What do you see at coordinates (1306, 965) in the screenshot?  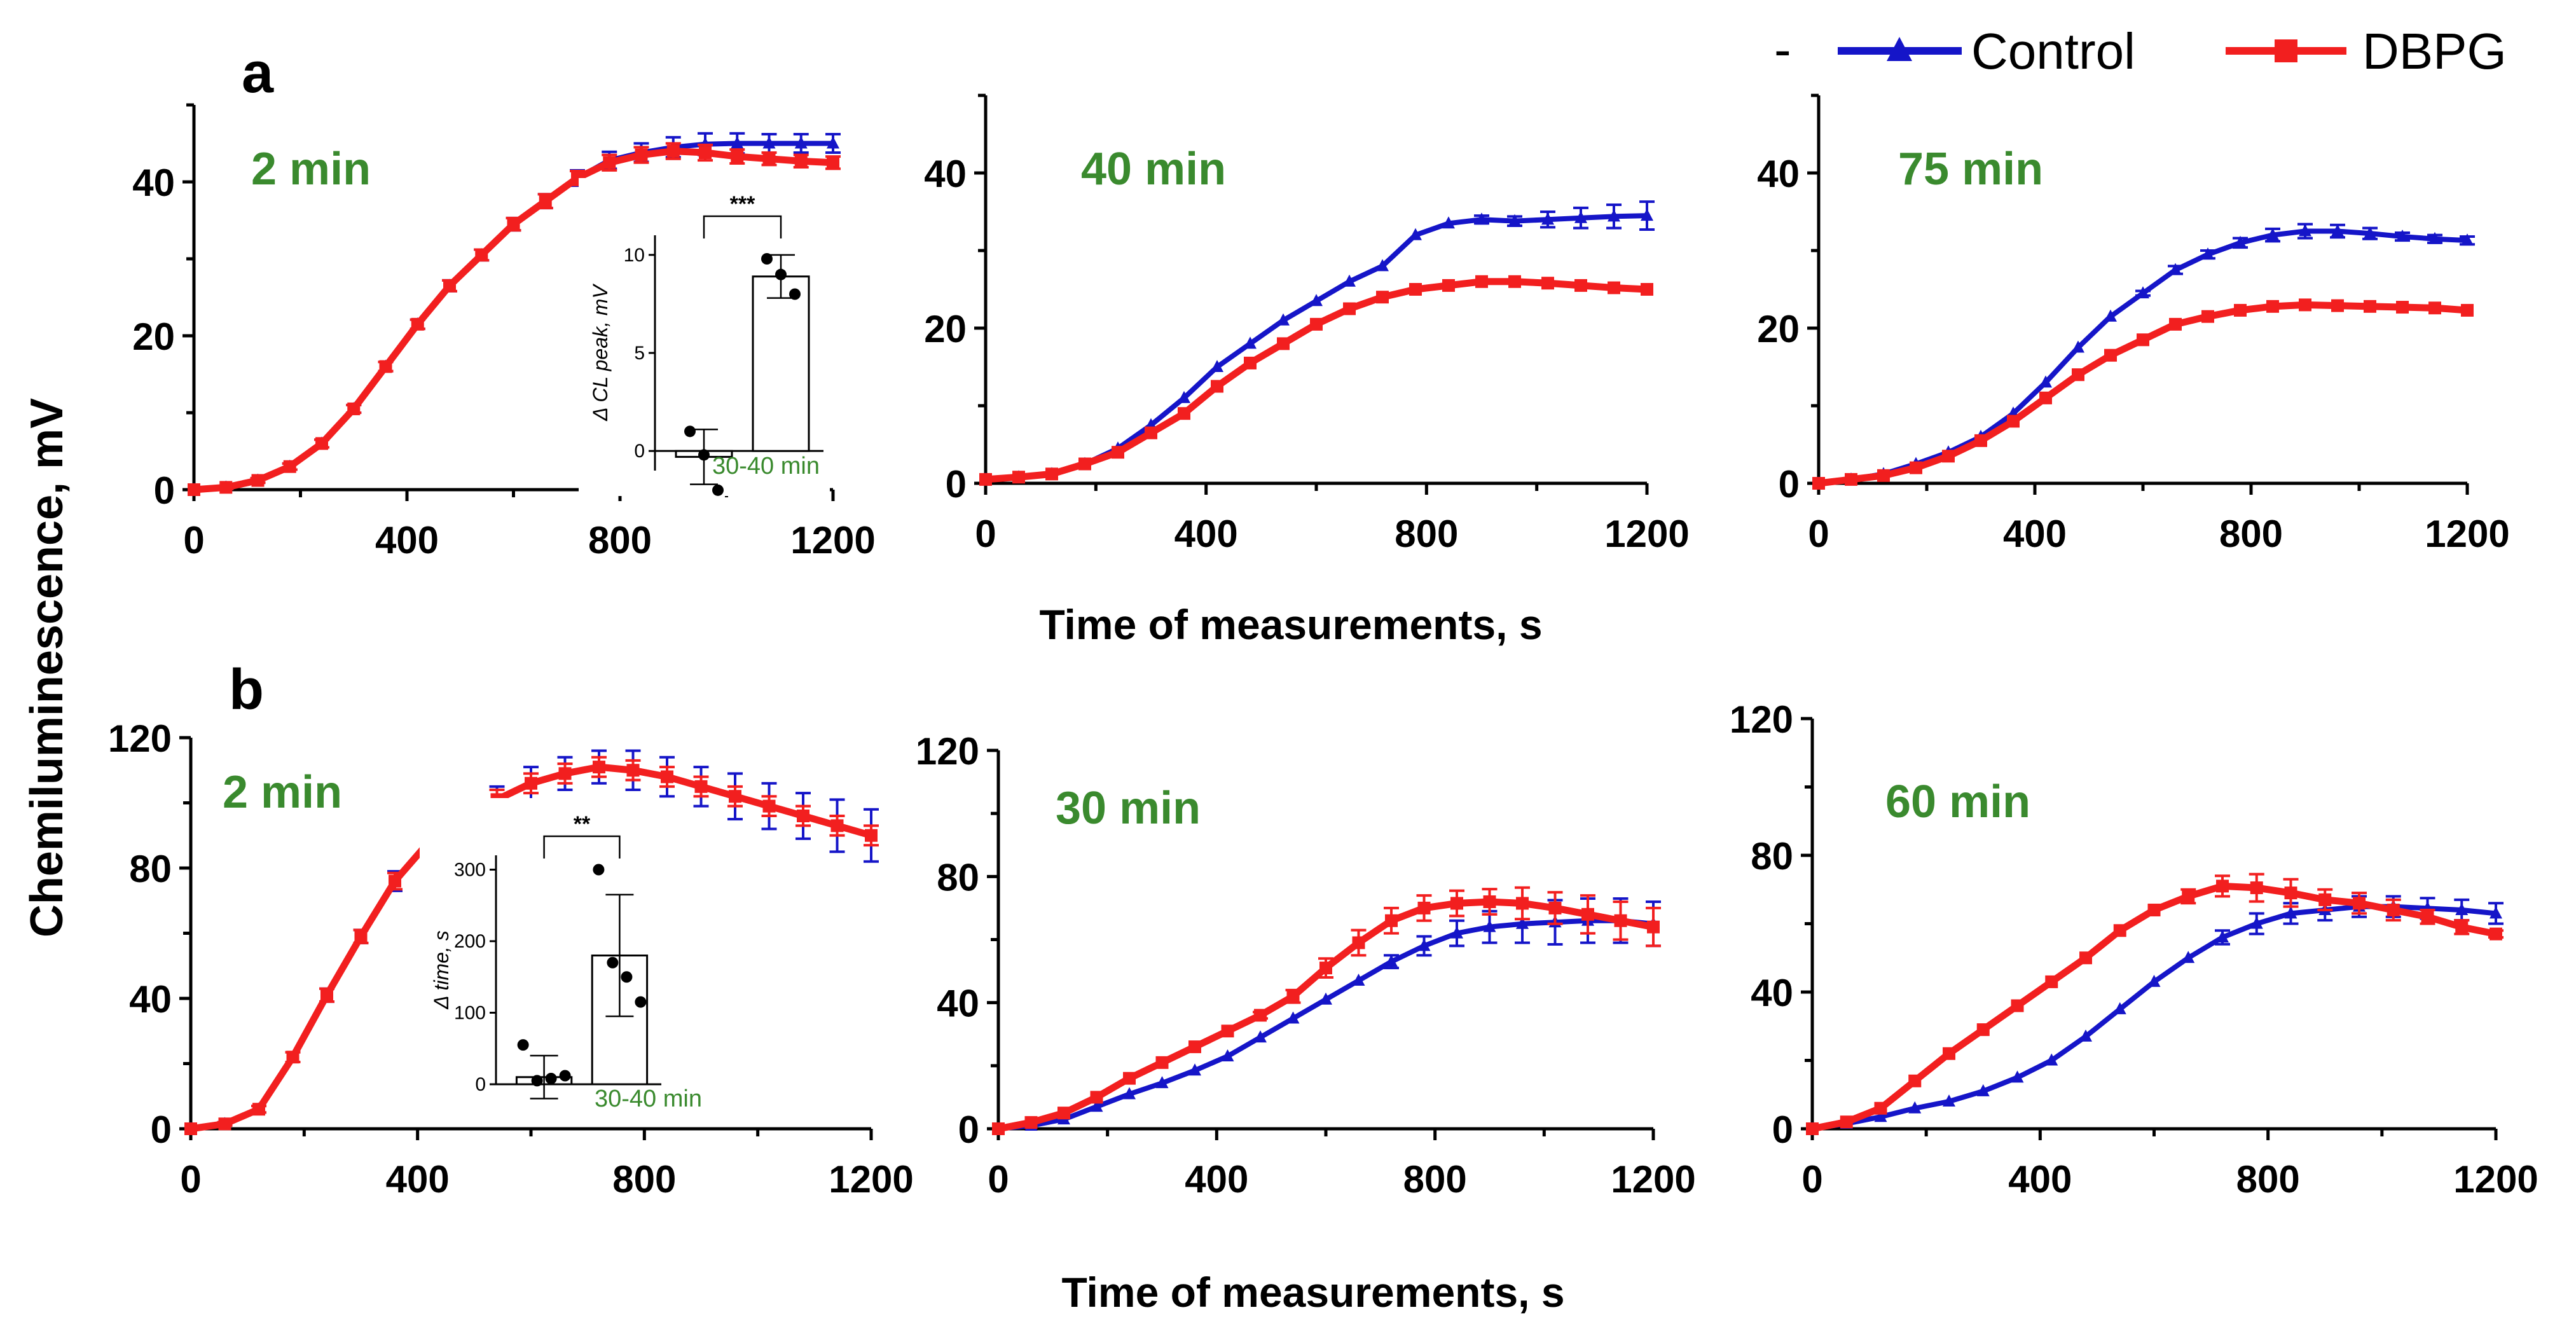 I see `panel-b2: 0 400 800 1200 0 40 80 120 30 min` at bounding box center [1306, 965].